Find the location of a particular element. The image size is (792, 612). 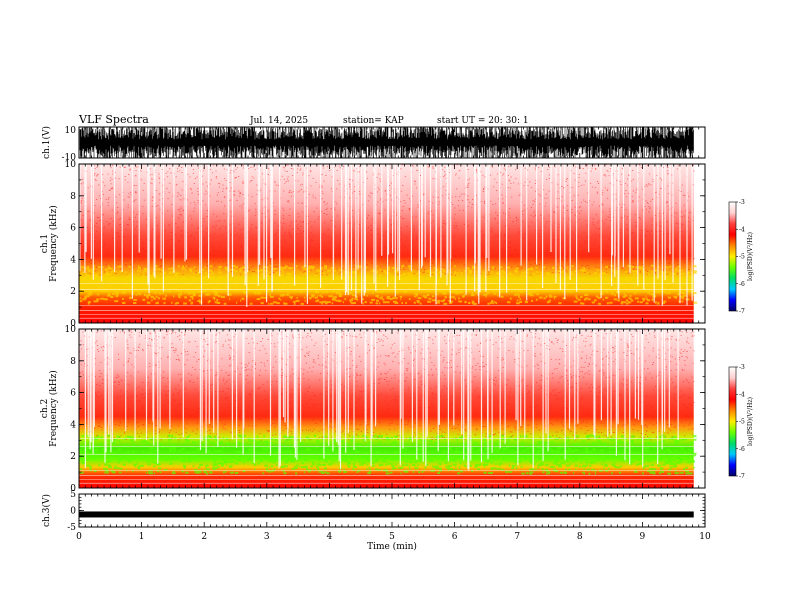

cb1-label: log(PSD)(V²/Hz) is located at coordinates (750, 256).